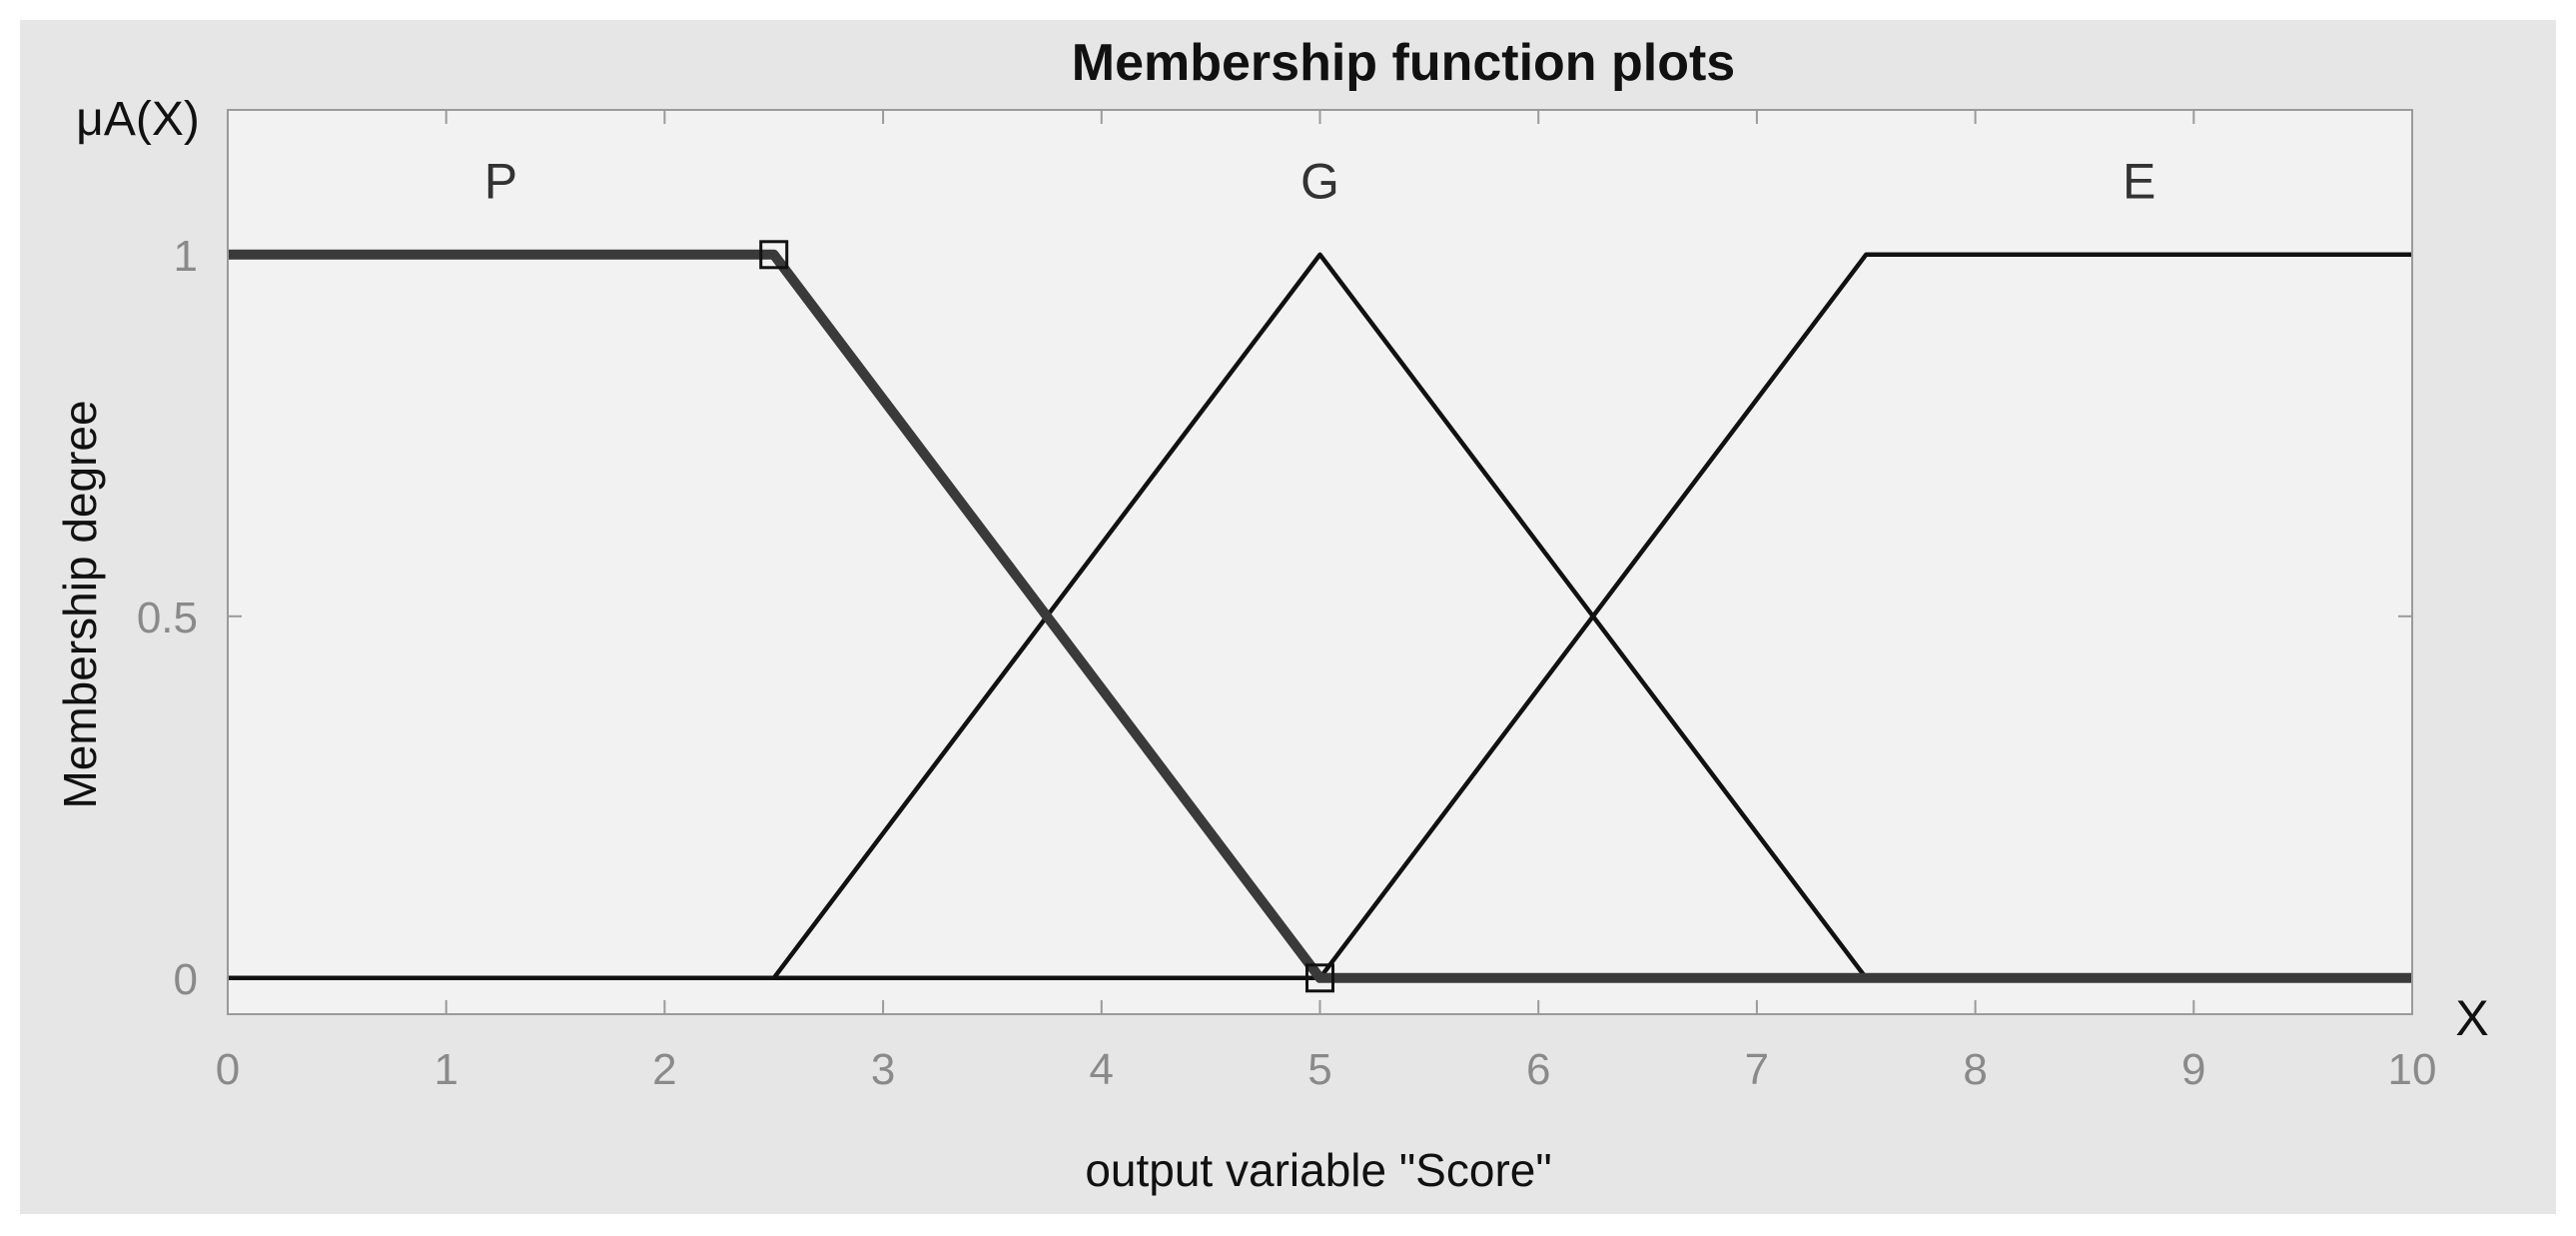 The image size is (2576, 1236). Describe the element at coordinates (664, 1069) in the screenshot. I see `x-tick-label: 2` at that location.